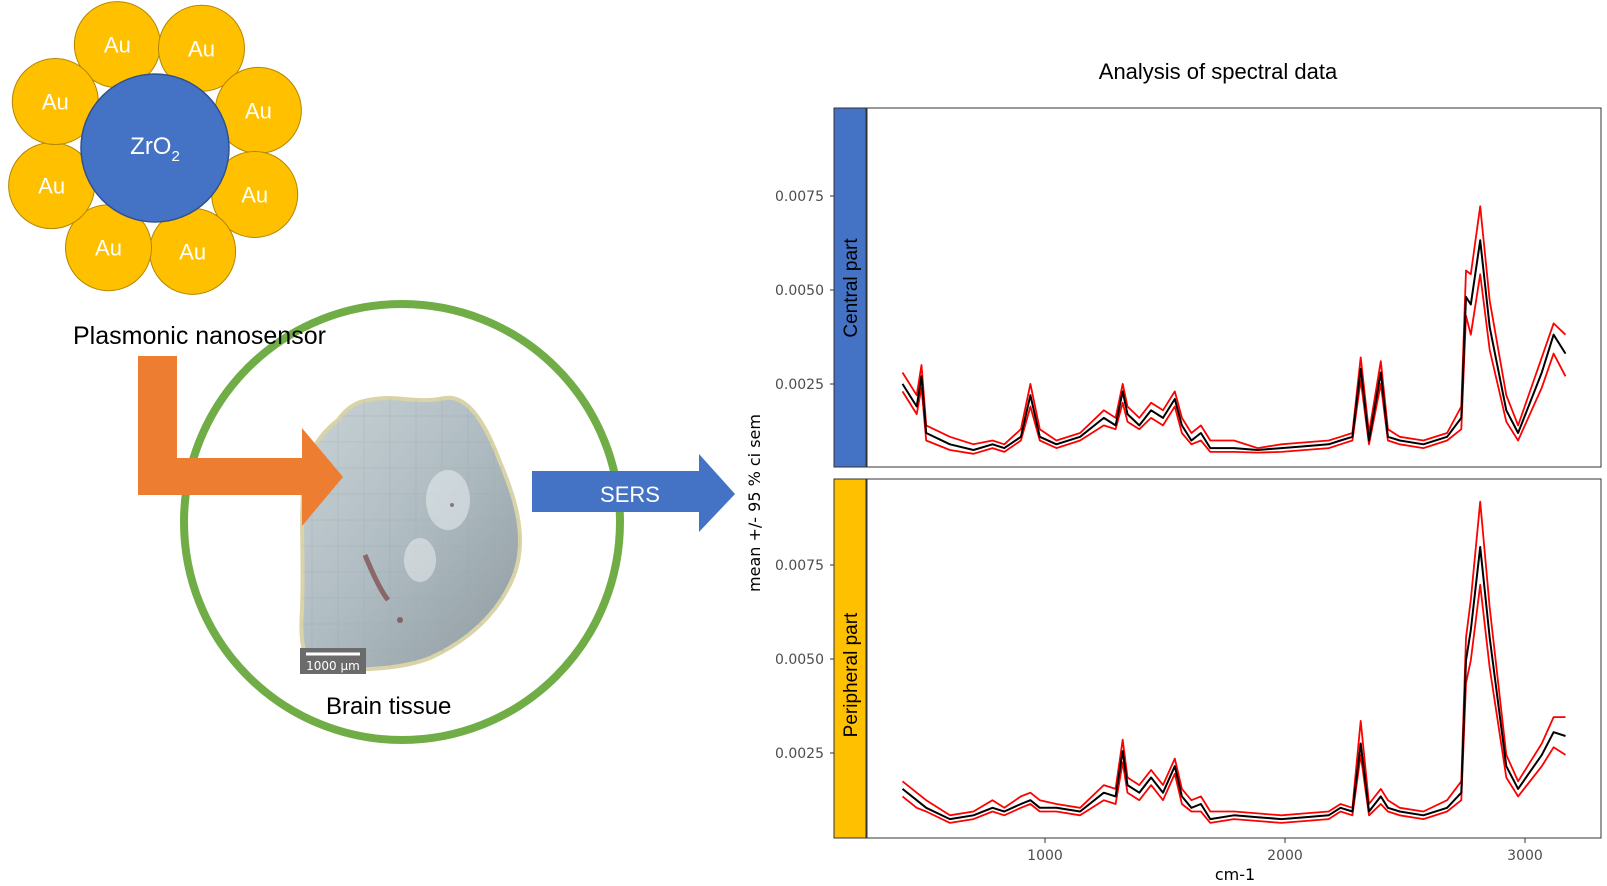 The height and width of the screenshot is (886, 1607). I want to click on tissue-ring, so click(402, 522).